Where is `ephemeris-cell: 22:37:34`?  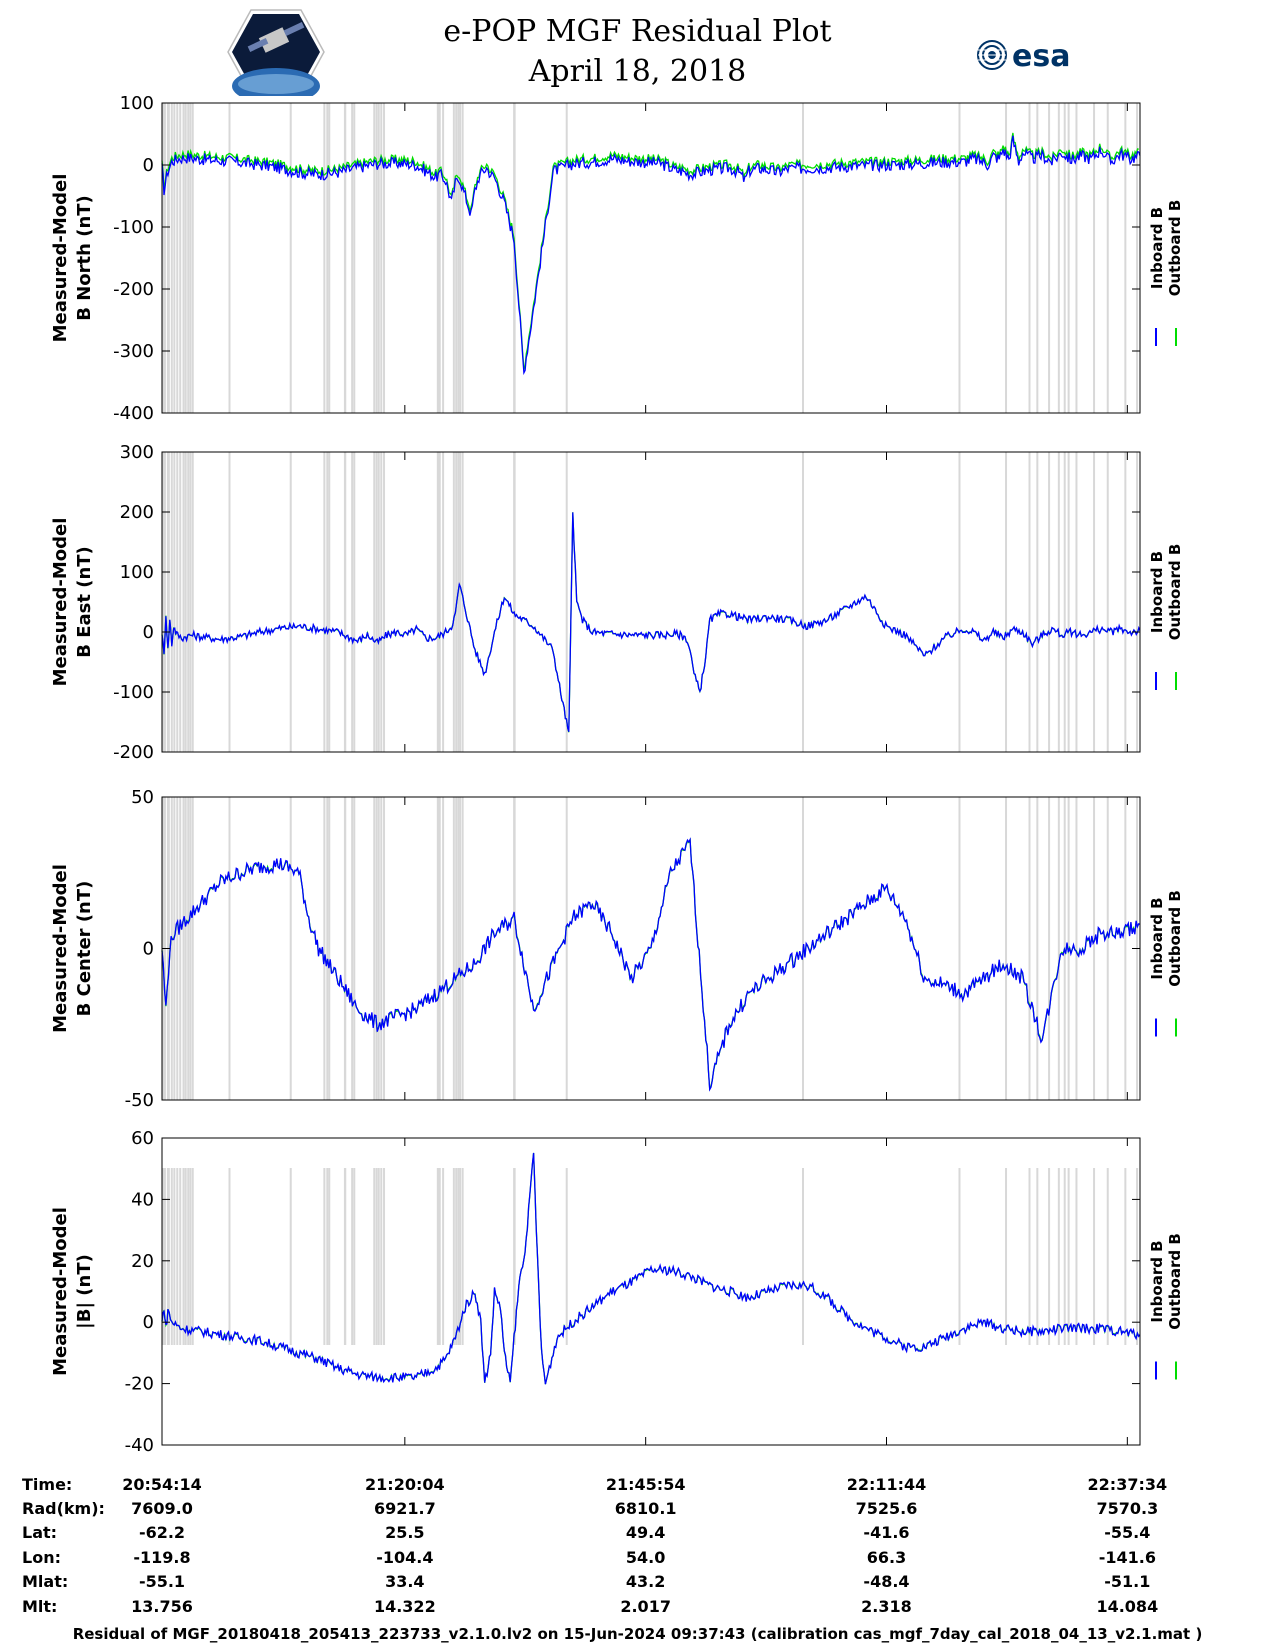
ephemeris-cell: 22:37:34 is located at coordinates (1127, 1484).